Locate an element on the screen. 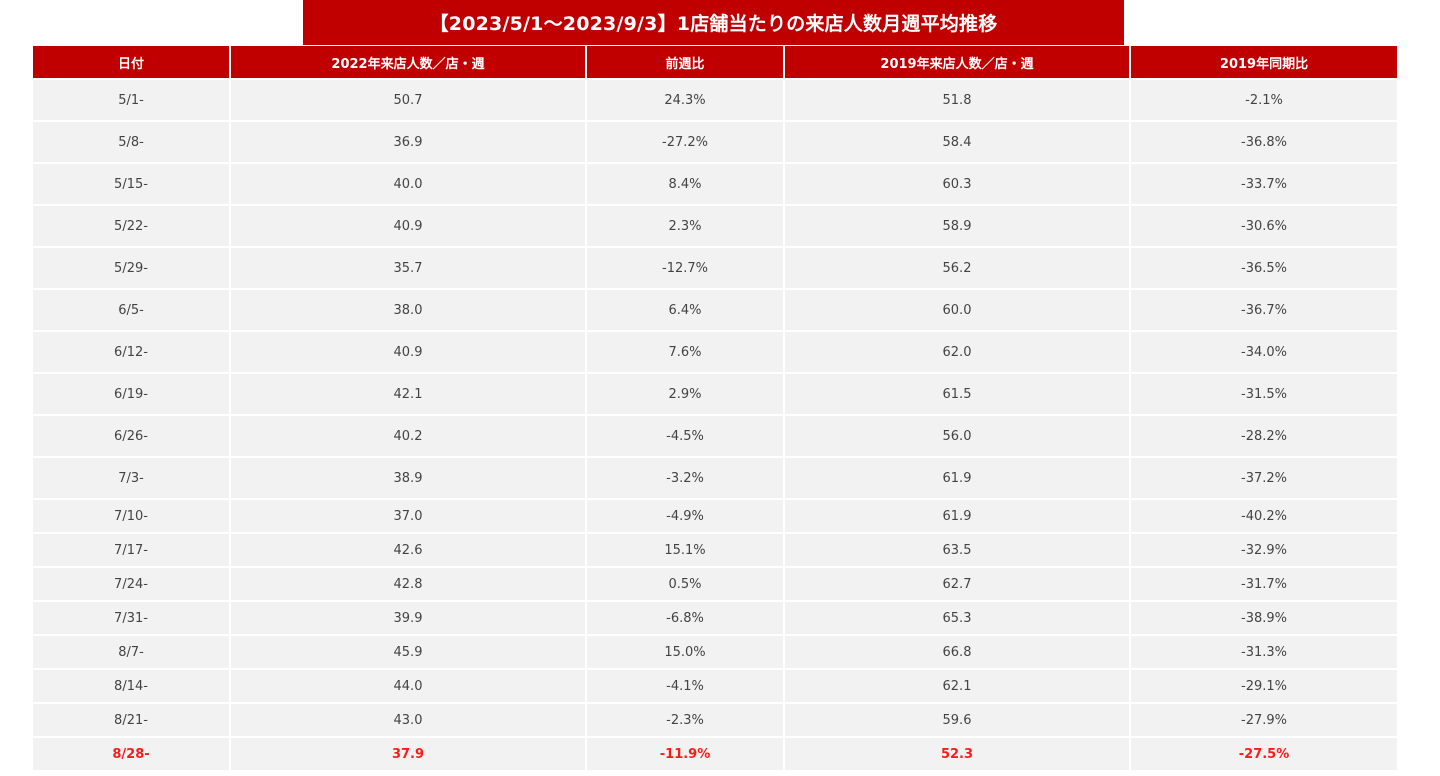  week-over-week-cell: -4.9% is located at coordinates (685, 516).